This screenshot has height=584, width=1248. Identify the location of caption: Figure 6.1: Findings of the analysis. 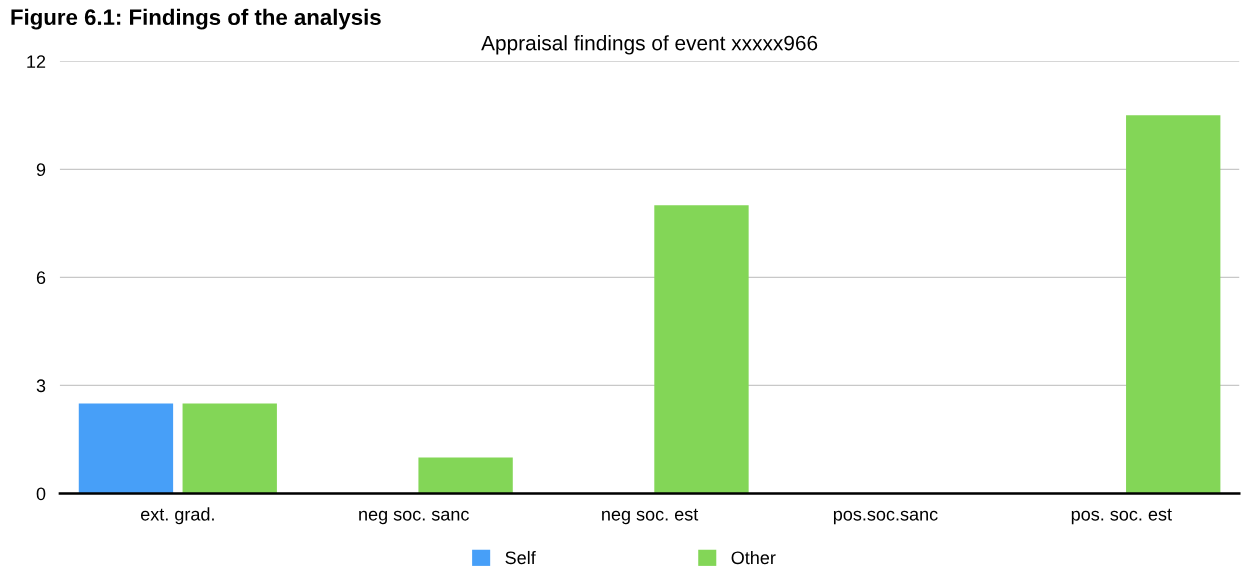
(196, 19).